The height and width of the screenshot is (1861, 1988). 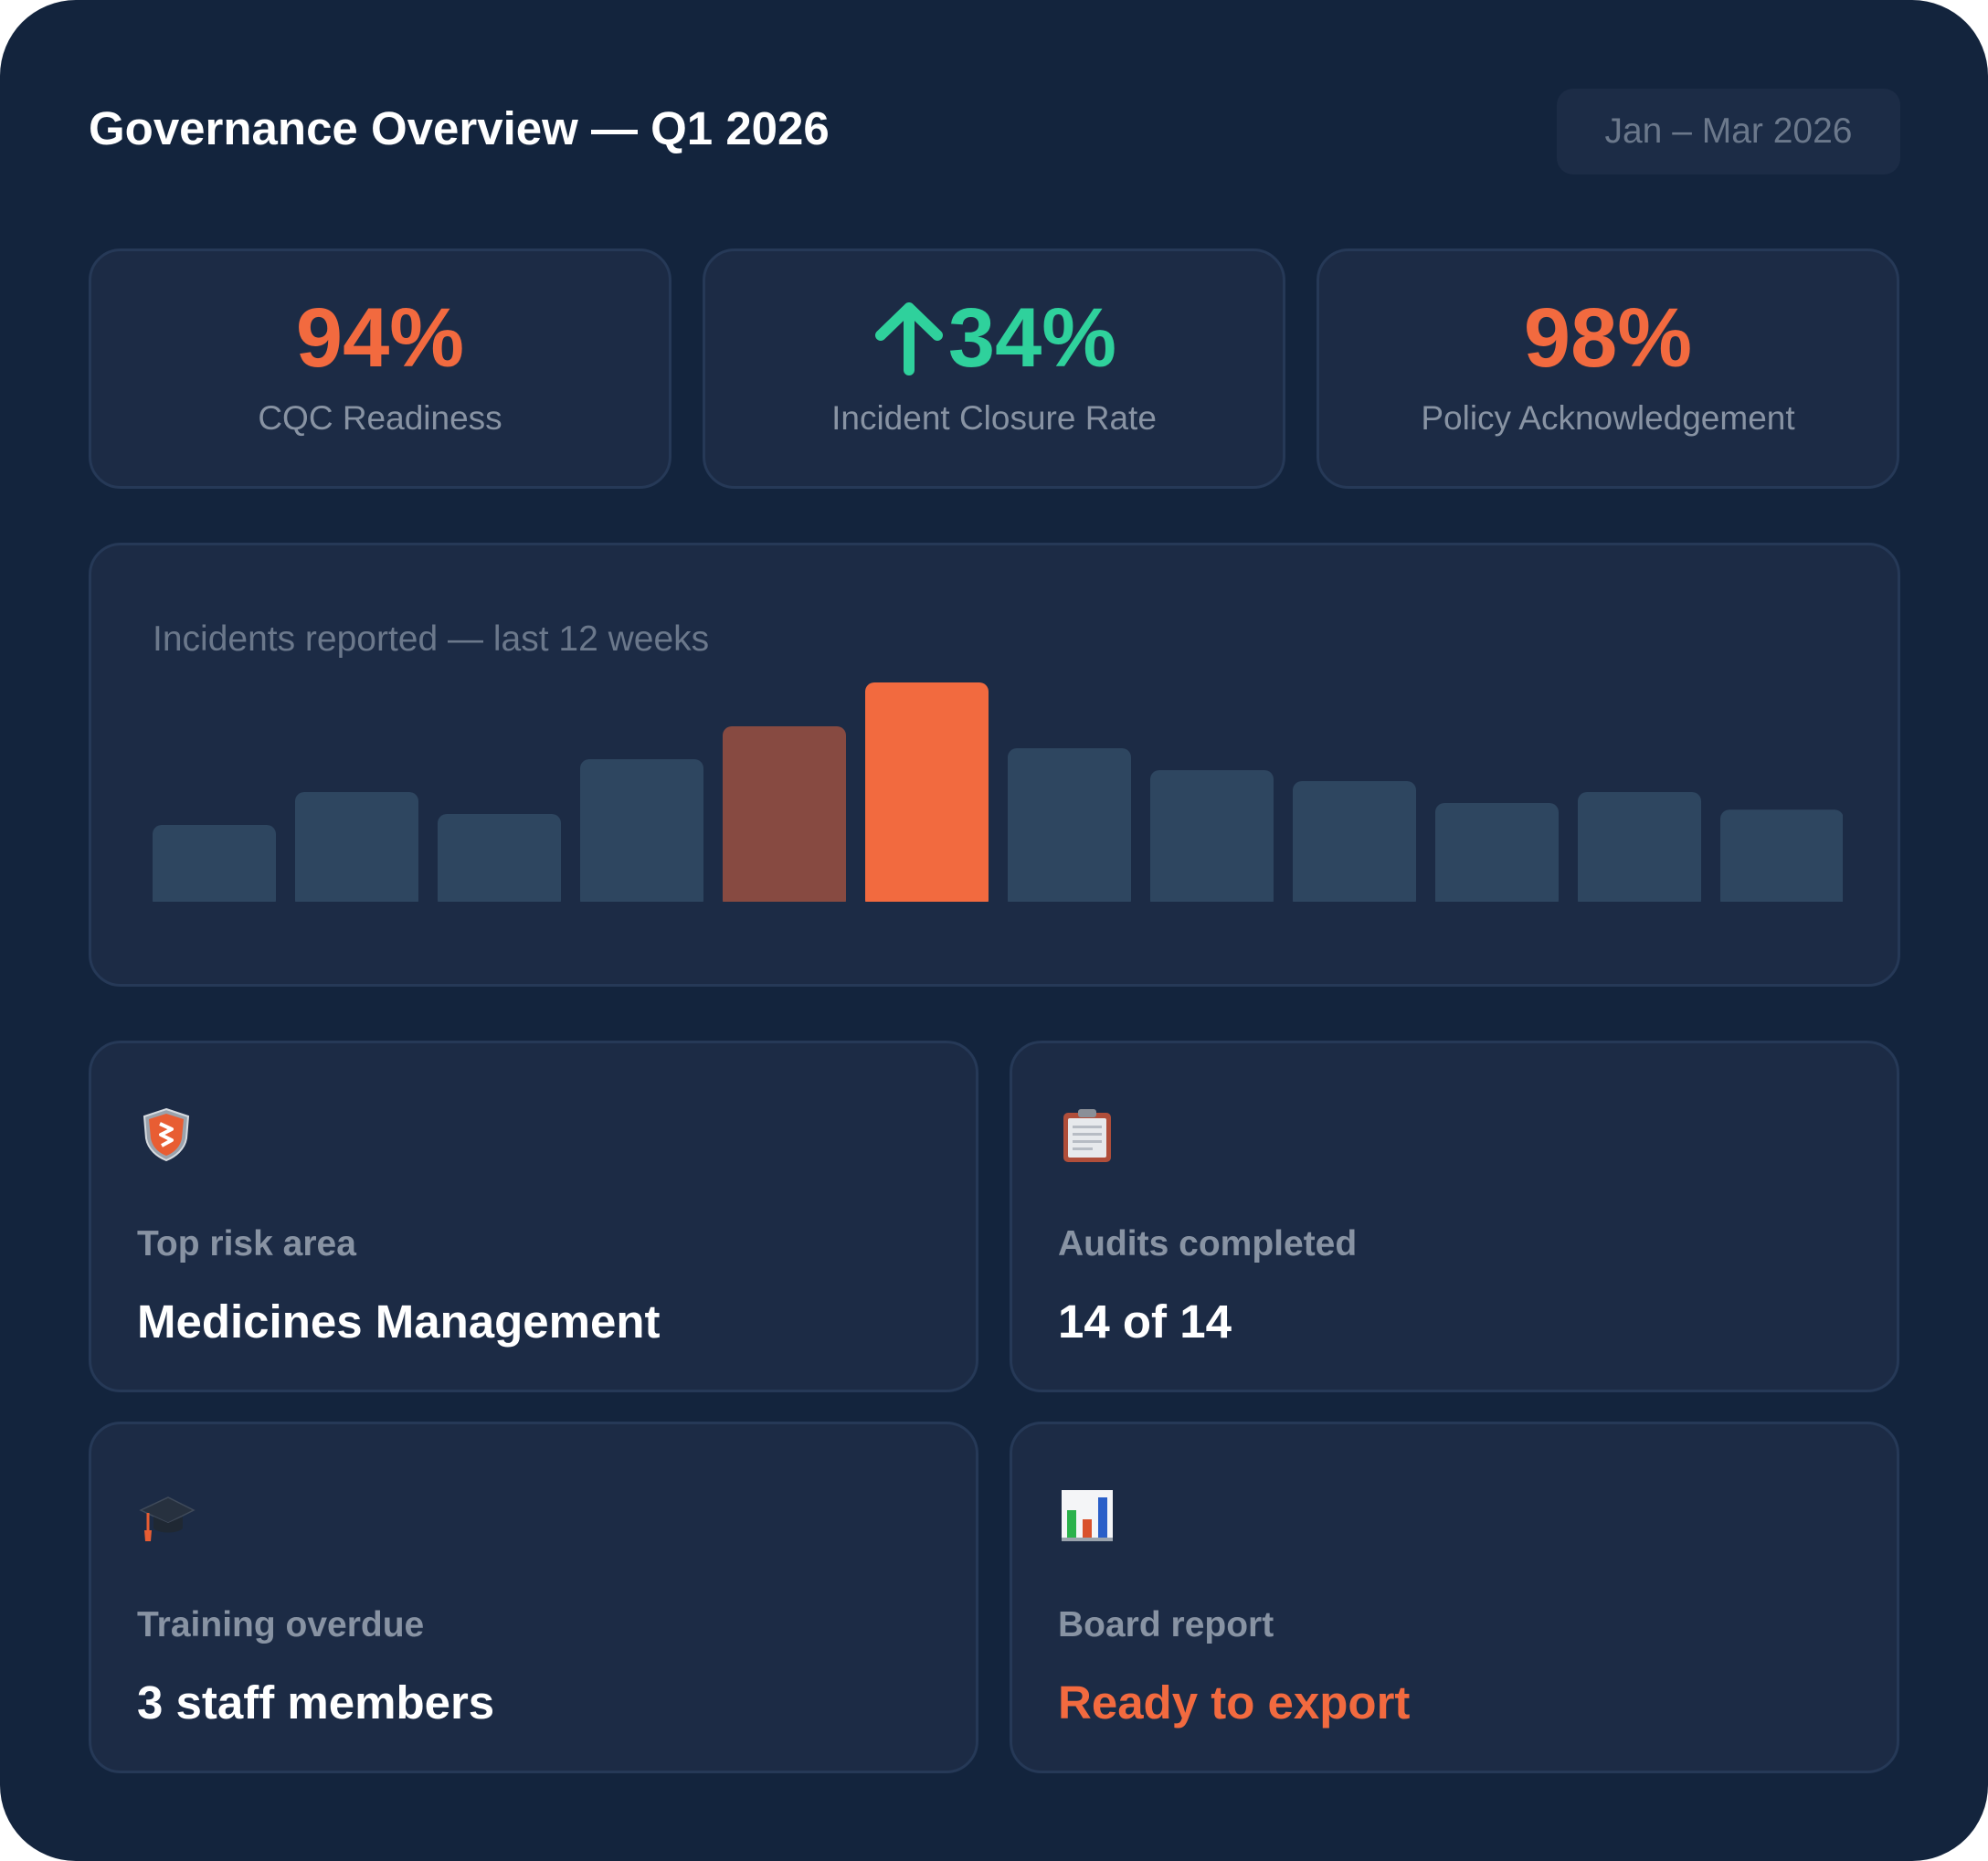 I want to click on info-label: Training overdue, so click(x=281, y=1624).